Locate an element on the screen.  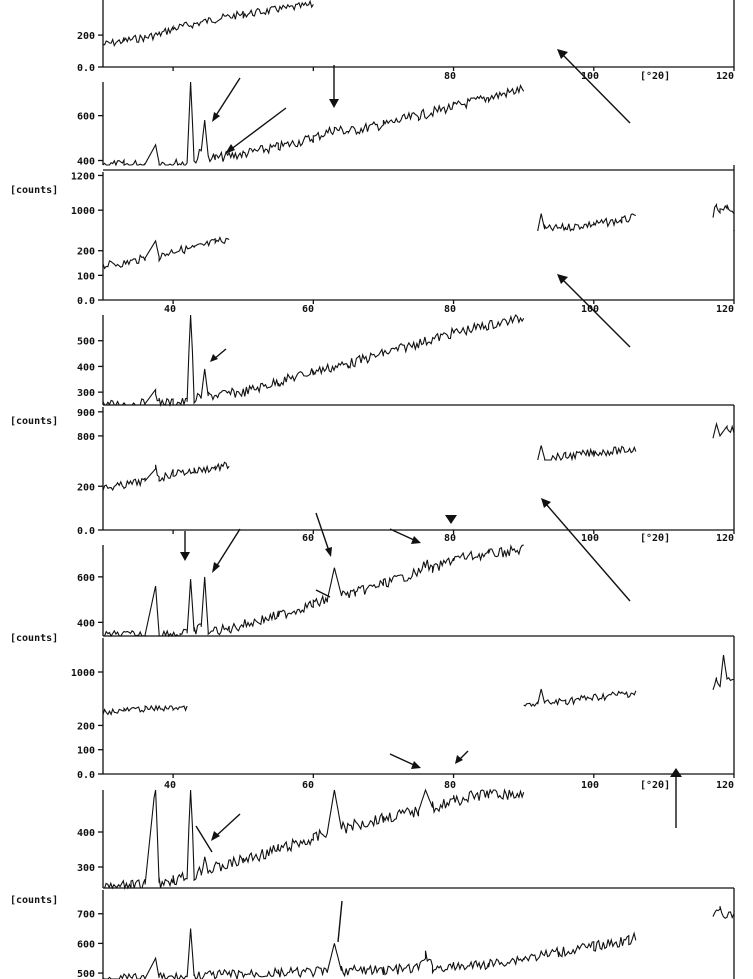
y-tick-label: 800 is located at coordinates (86, 437).